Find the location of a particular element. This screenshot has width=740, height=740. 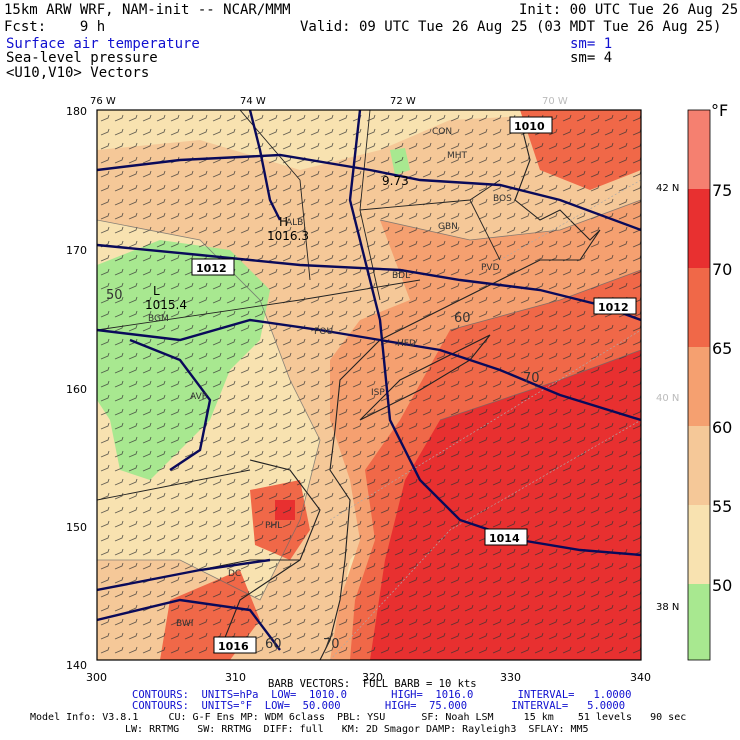

grid-y-170: 170 is located at coordinates (76, 250).